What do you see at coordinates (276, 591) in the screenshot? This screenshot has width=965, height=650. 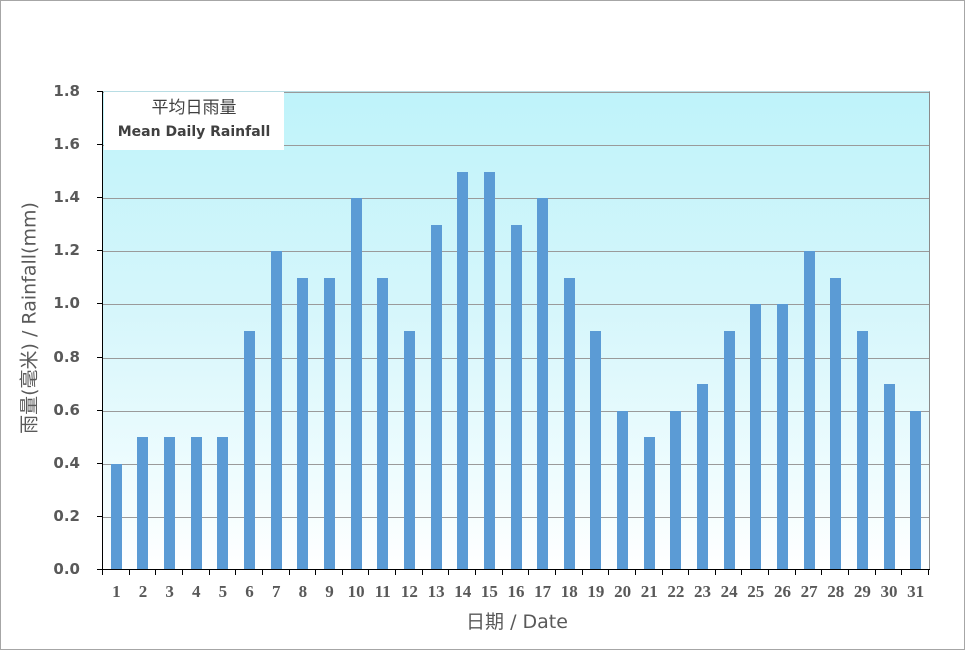 I see `x-tick-label: 7` at bounding box center [276, 591].